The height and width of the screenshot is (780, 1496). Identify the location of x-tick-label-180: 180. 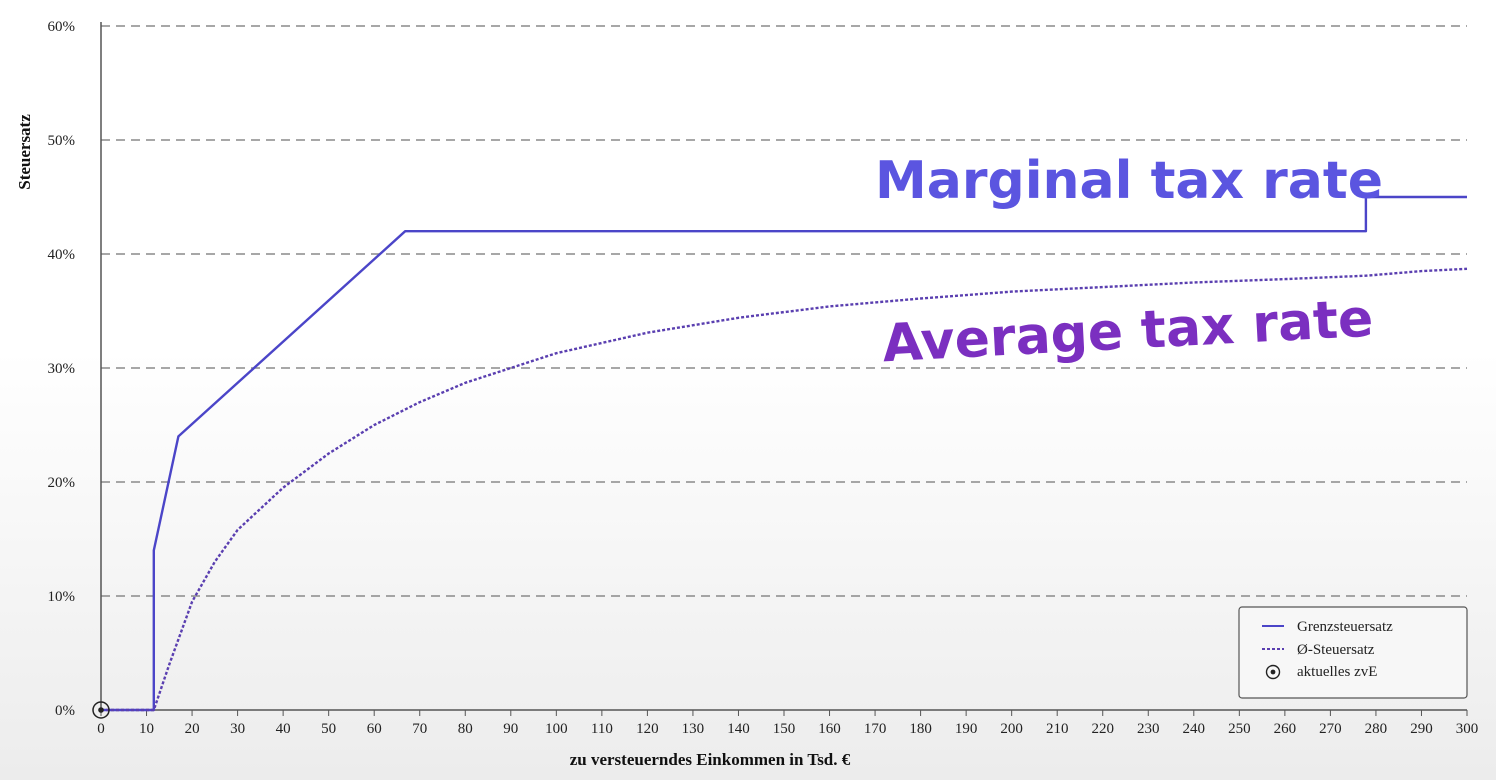
(920, 729).